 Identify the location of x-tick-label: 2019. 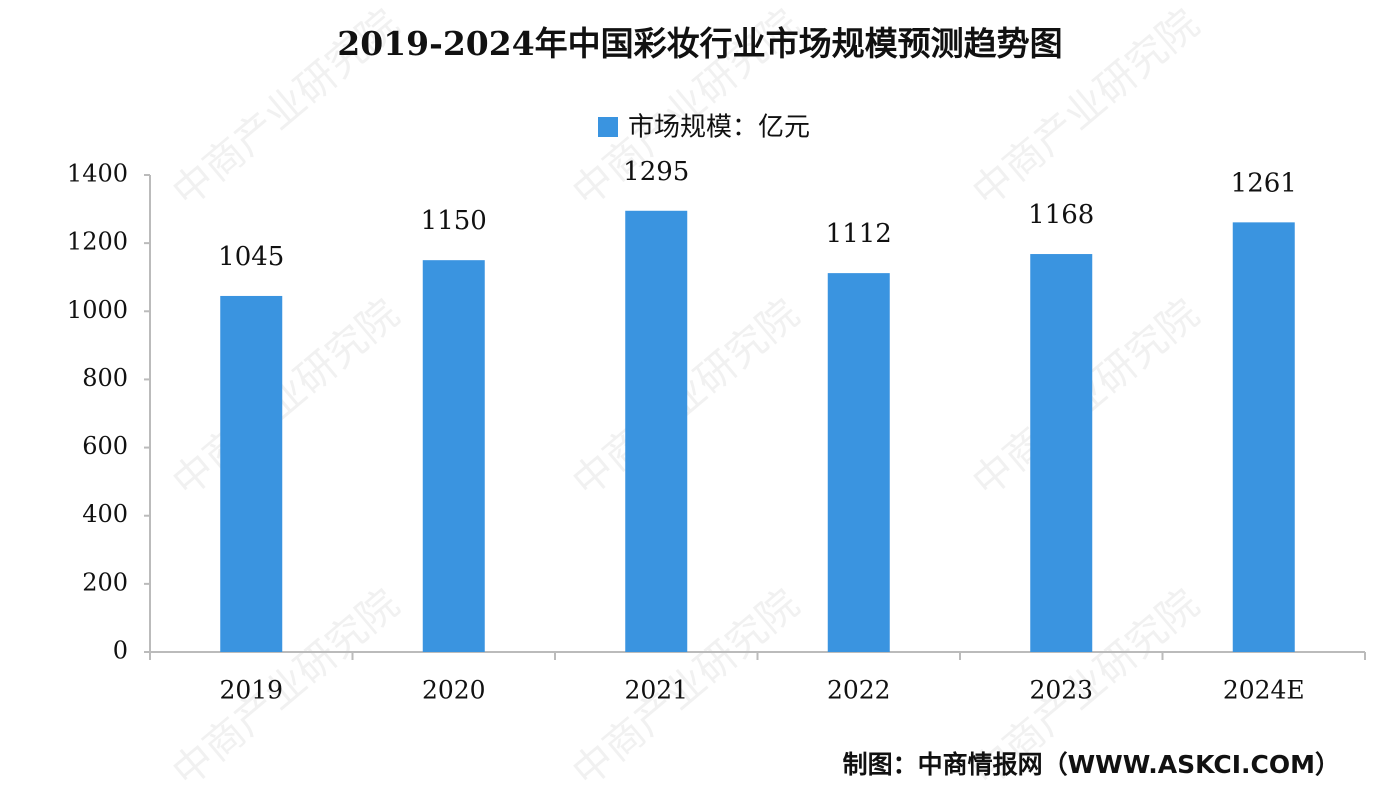
(251, 690).